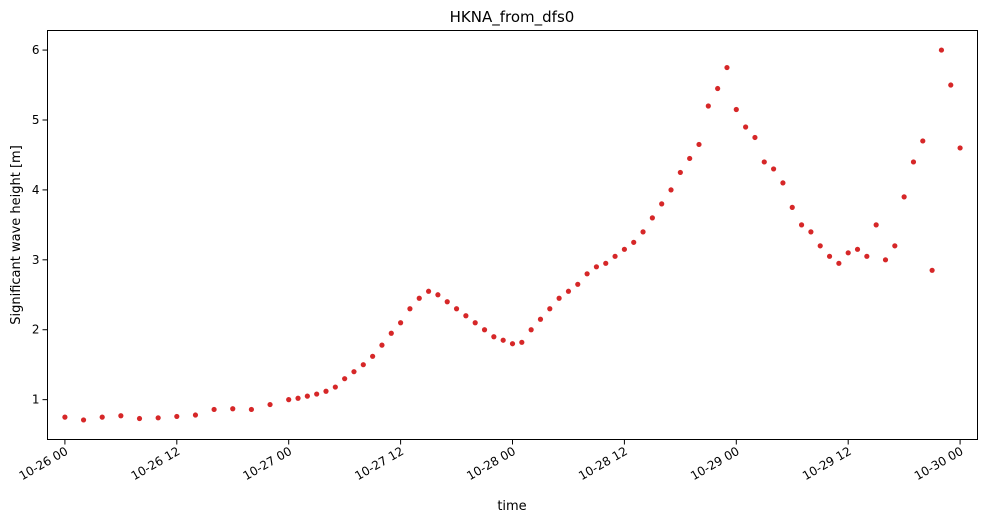 This screenshot has height=522, width=988. Describe the element at coordinates (512, 17) in the screenshot. I see `chart-title: HKNA_from_dfs0` at that location.